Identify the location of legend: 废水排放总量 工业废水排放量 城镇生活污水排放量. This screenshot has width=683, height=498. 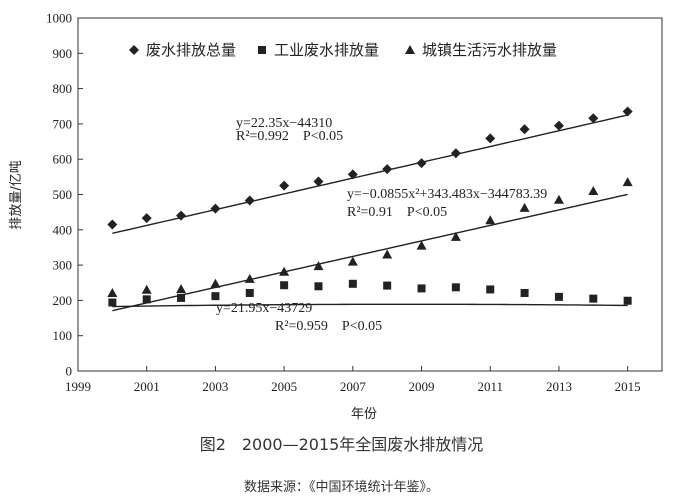
(343, 50).